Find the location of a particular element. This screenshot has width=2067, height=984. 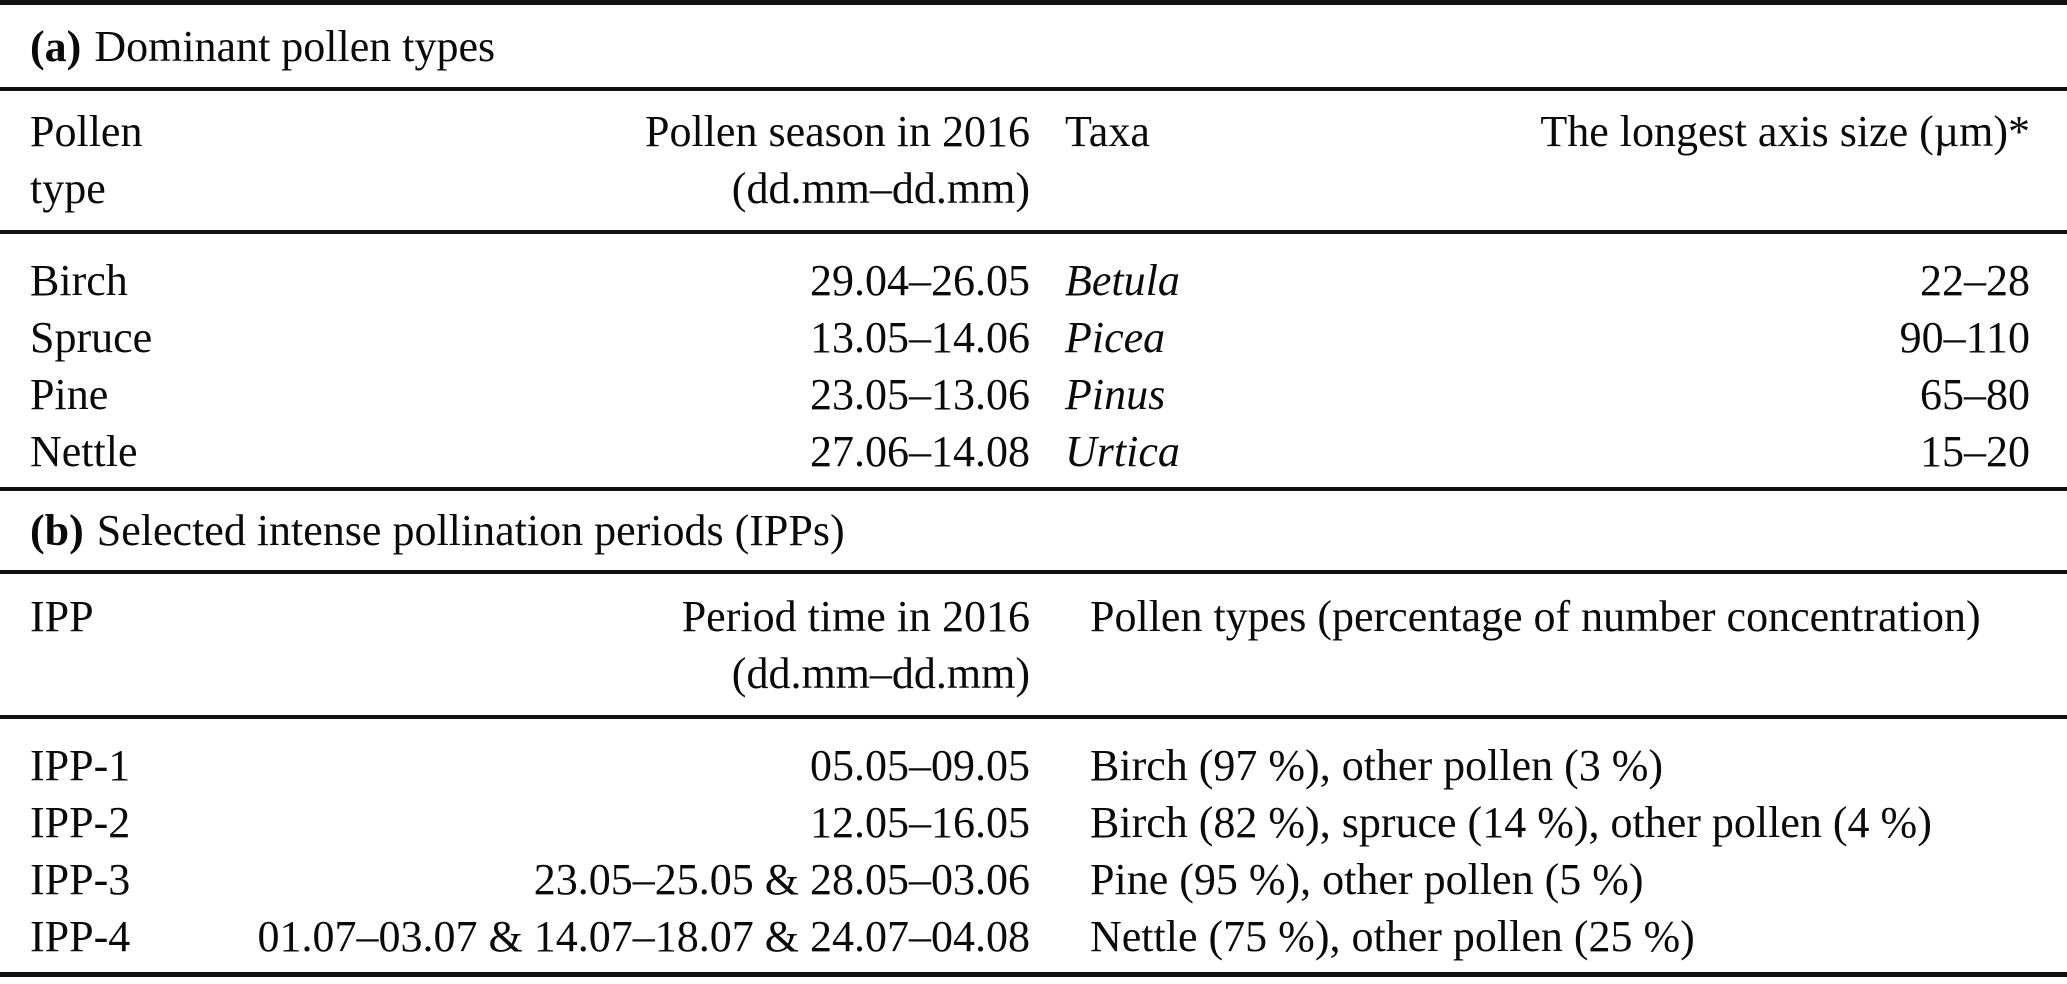

cell-size: 65–80 is located at coordinates (1975, 394).